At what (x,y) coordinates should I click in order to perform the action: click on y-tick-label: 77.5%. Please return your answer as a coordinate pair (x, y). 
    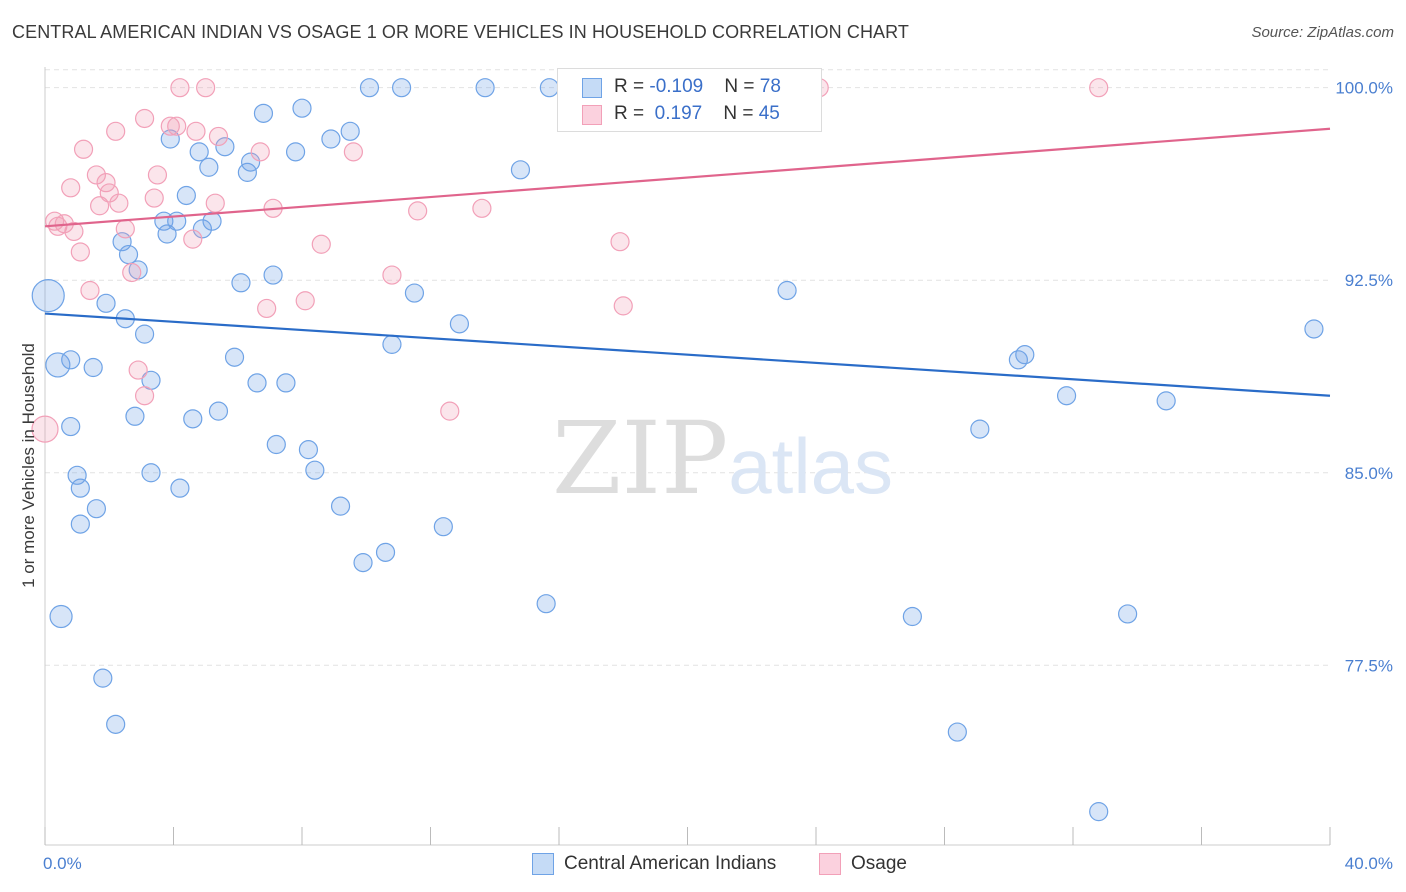
    Looking at the image, I should click on (1369, 665).